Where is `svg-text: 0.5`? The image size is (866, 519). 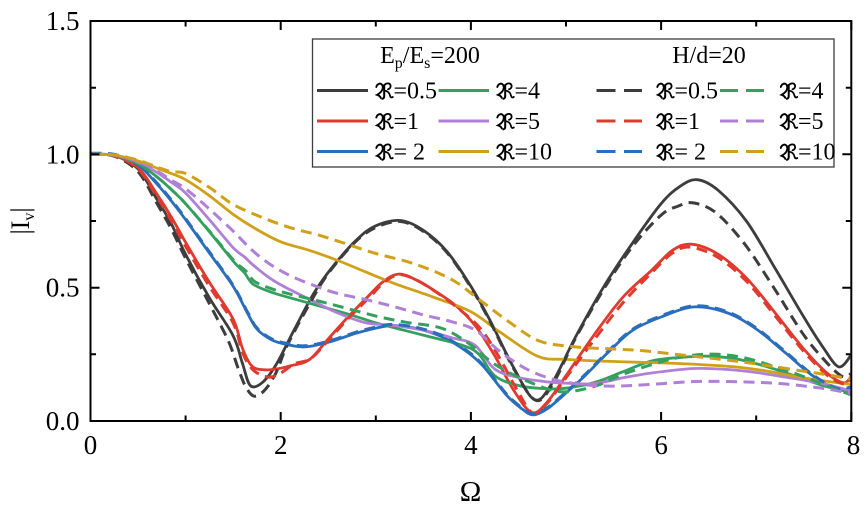 svg-text: 0.5 is located at coordinates (63, 288).